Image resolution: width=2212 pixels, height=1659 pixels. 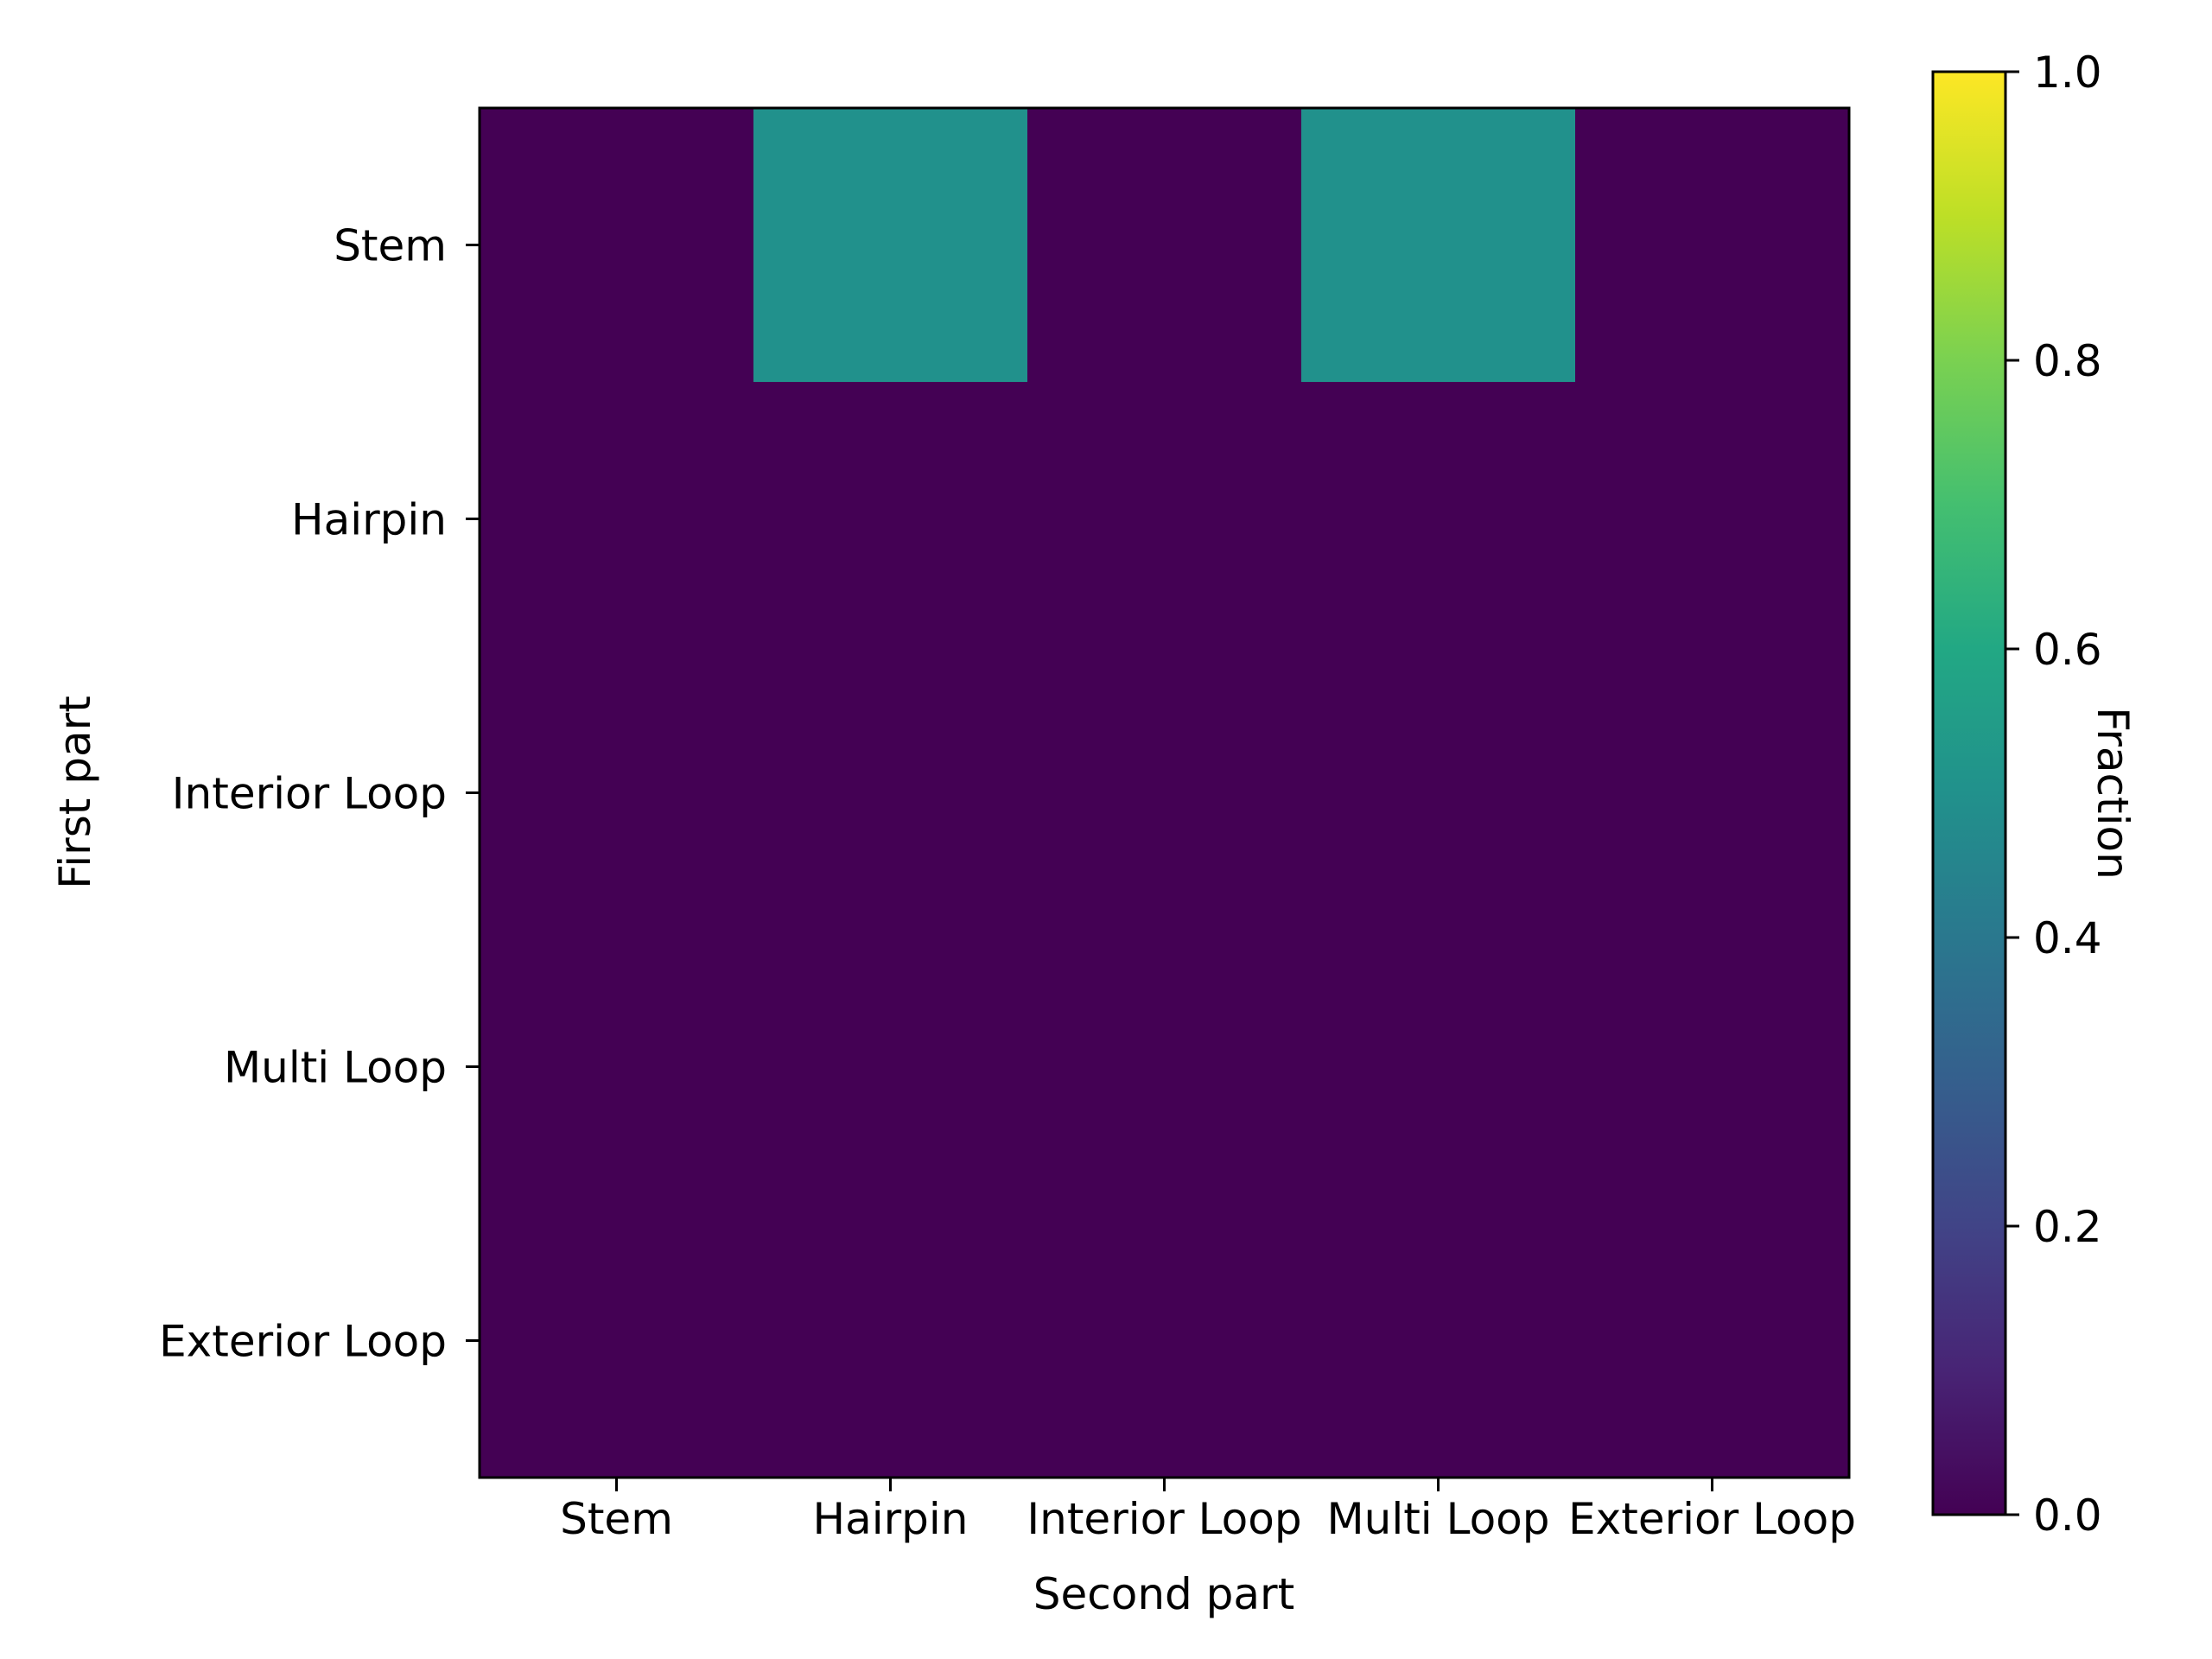 What do you see at coordinates (1712, 1519) in the screenshot?
I see `x-tick-label: Exterior Loop` at bounding box center [1712, 1519].